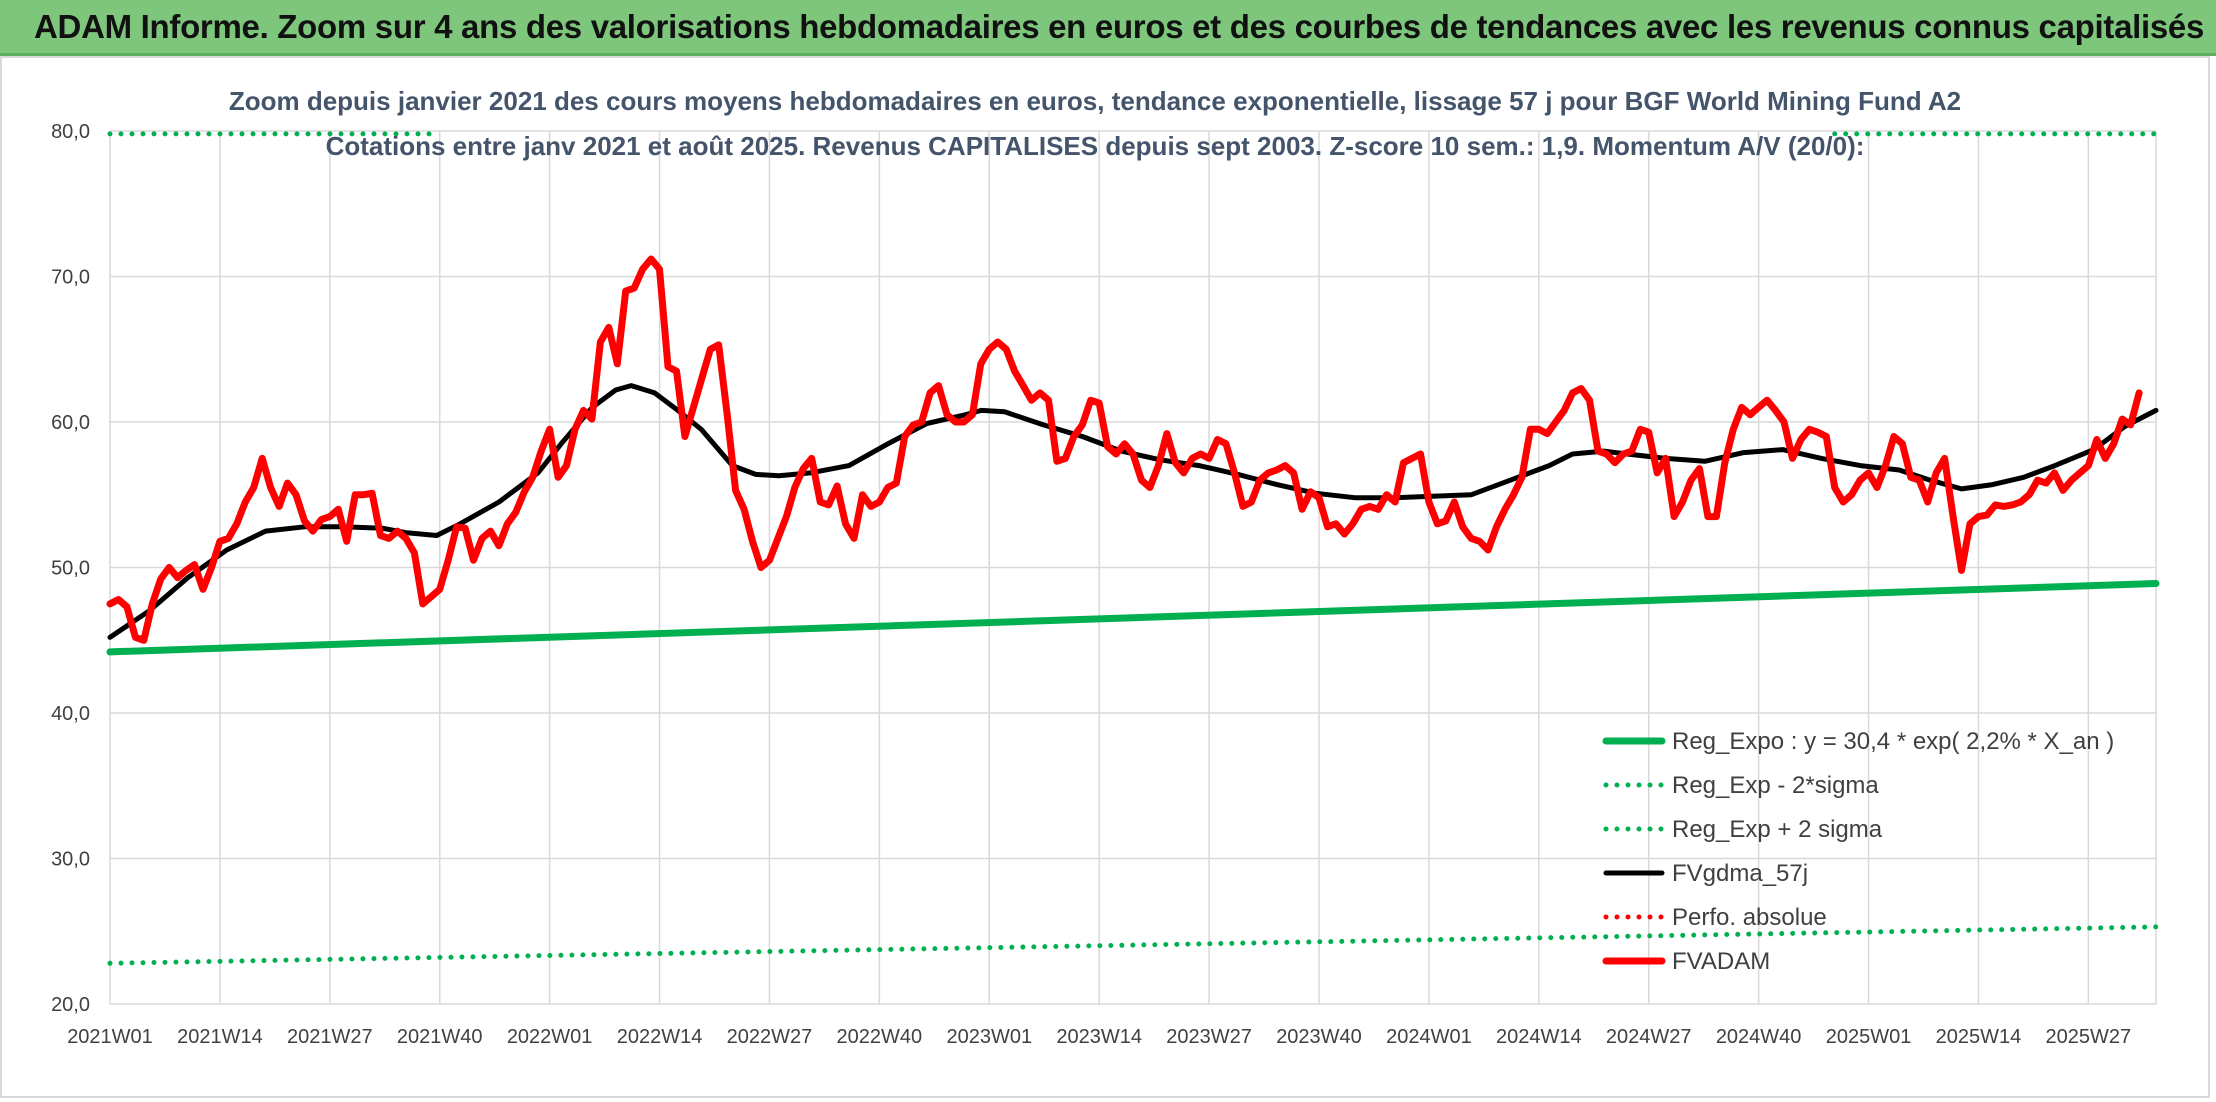 This screenshot has height=1102, width=2216. Describe the element at coordinates (220, 1037) in the screenshot. I see `x-tick-label: 2021W14` at that location.